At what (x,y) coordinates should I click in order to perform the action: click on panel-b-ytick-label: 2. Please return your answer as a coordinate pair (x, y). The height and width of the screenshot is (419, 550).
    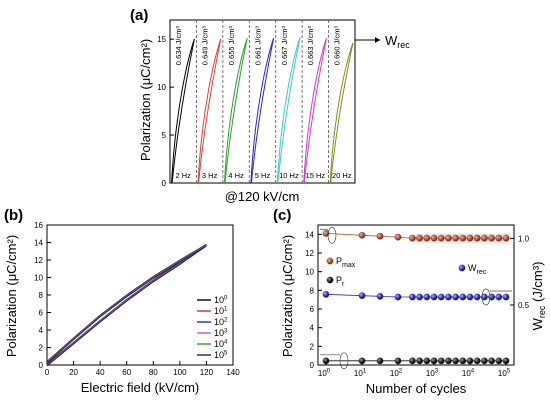
    Looking at the image, I should click on (41, 348).